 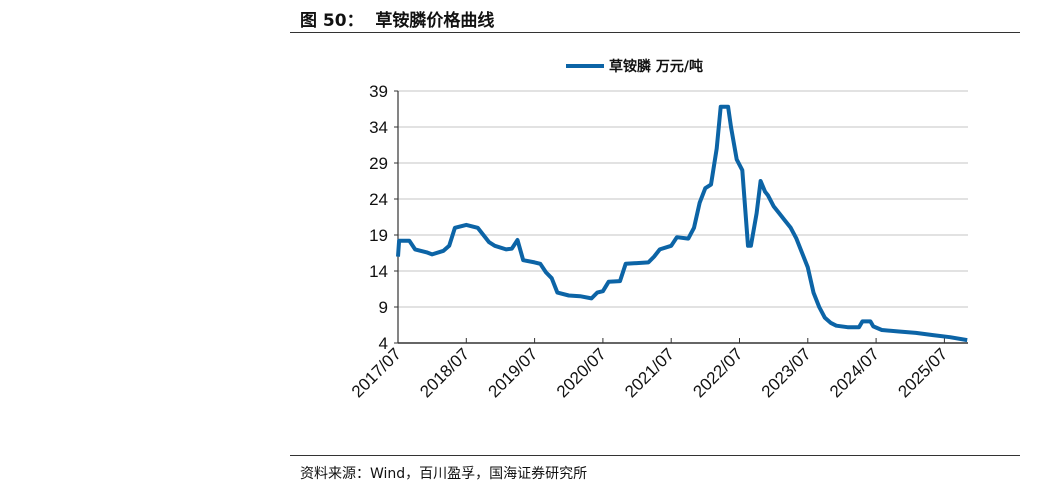 I want to click on y-tick-label: 34, so click(x=378, y=127).